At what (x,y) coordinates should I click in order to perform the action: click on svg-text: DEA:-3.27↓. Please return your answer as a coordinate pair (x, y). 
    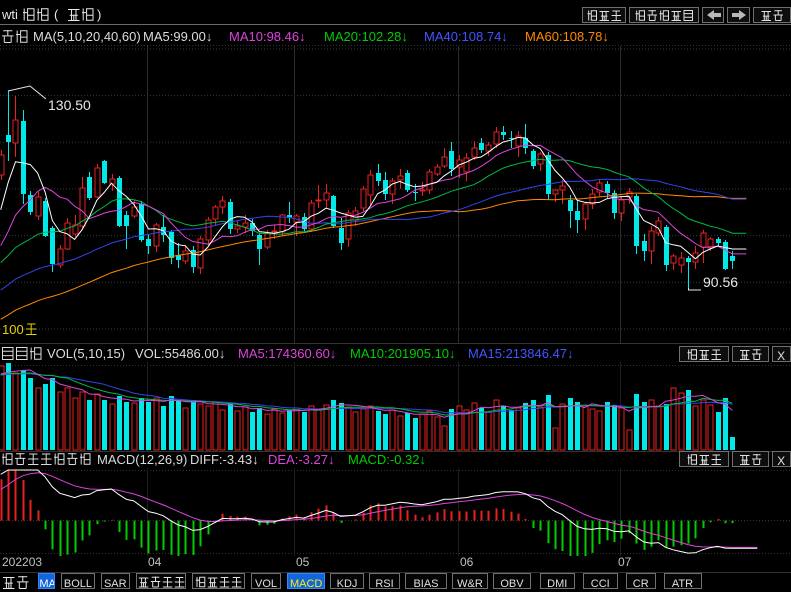
    Looking at the image, I should click on (301, 459).